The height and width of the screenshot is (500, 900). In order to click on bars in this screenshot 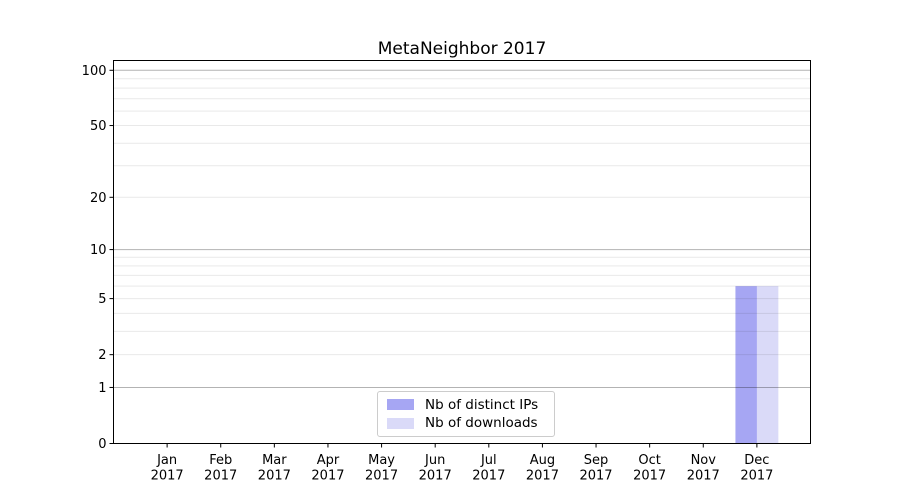, I will do `click(757, 365)`.